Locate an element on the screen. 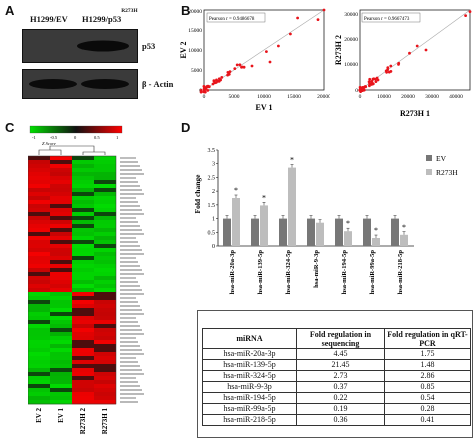 Image resolution: width=474 pixels, height=440 pixels. table-cell: hsa-miR-324-5p is located at coordinates (249, 376).